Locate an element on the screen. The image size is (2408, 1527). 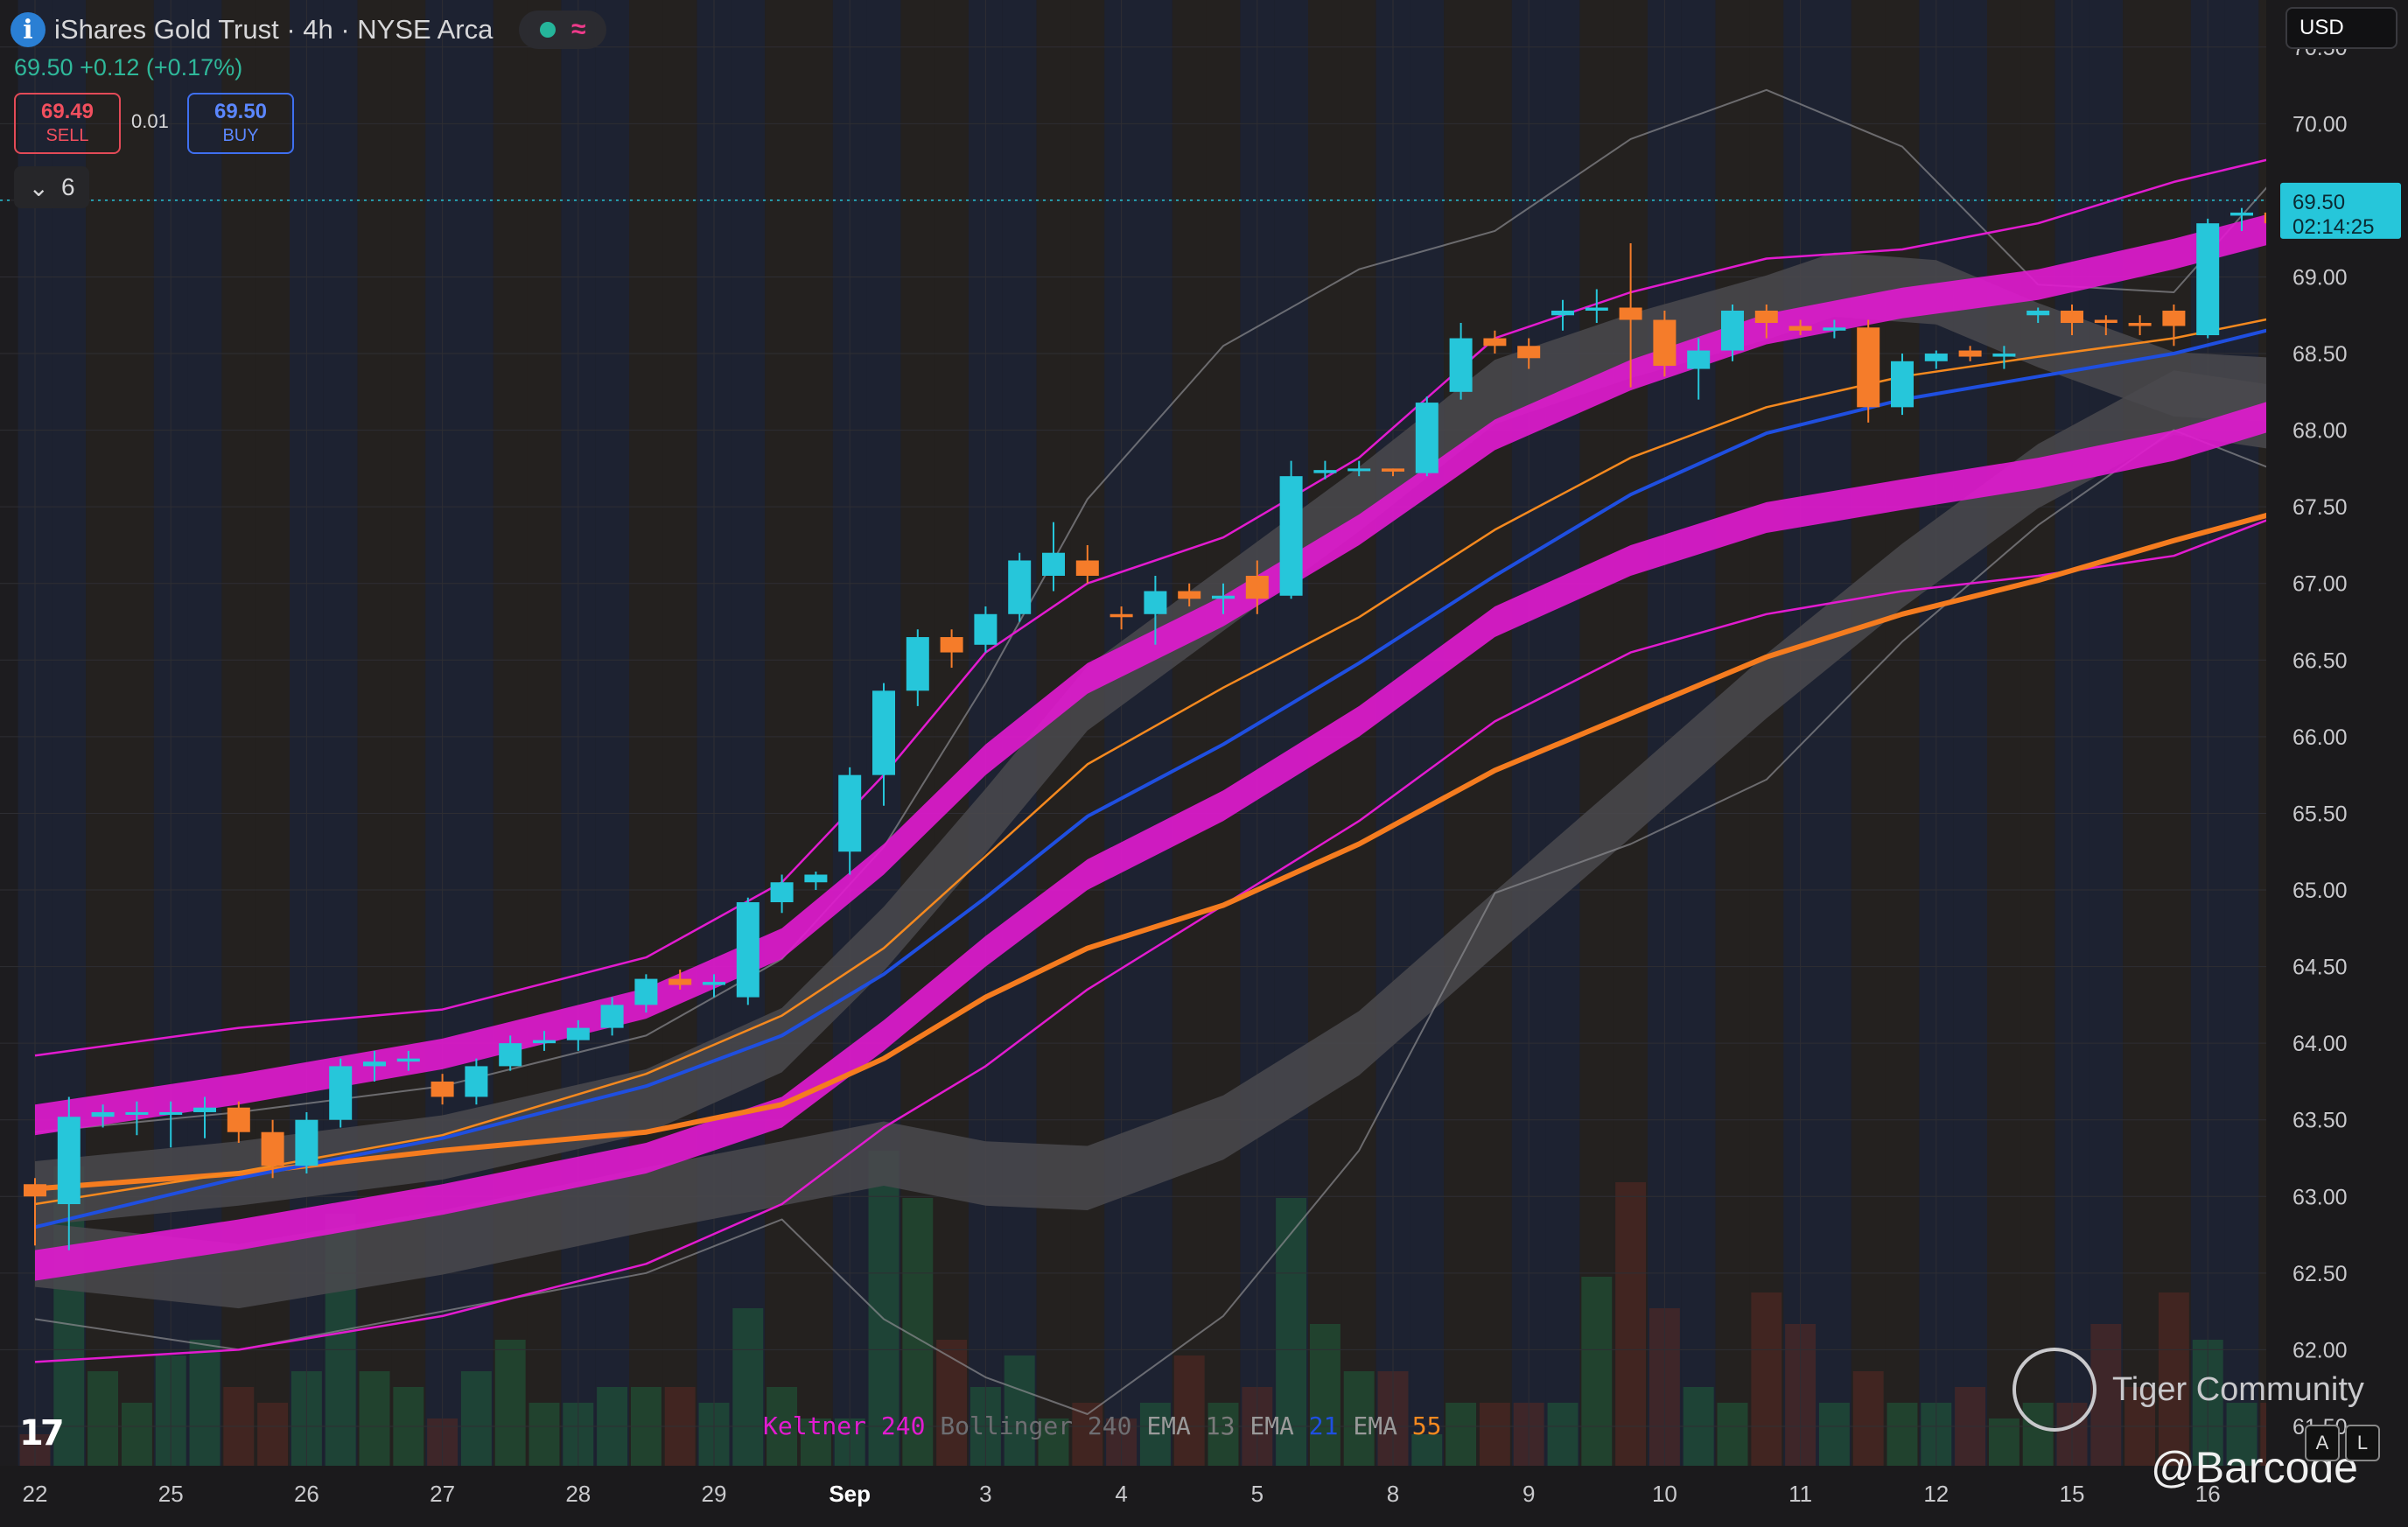
legend-bollinger: Bollinger is located at coordinates (1007, 1425).